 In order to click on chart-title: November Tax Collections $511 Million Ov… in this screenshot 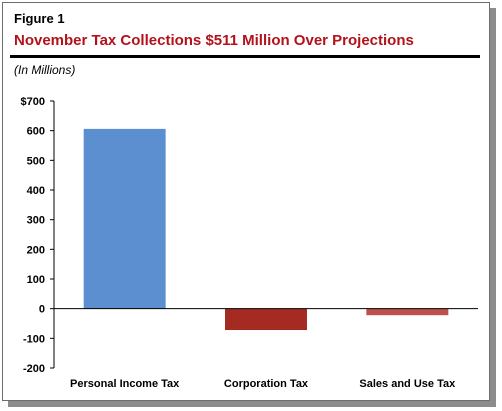, I will do `click(214, 40)`.